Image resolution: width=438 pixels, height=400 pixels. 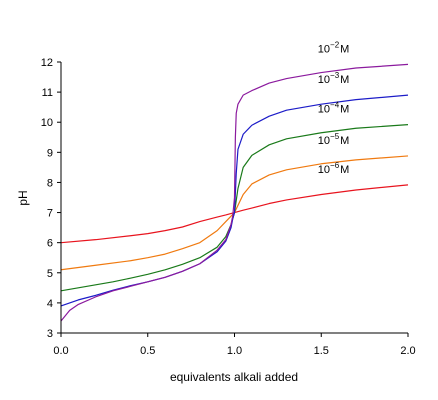 I want to click on y-tick-label: 4, so click(x=50, y=304).